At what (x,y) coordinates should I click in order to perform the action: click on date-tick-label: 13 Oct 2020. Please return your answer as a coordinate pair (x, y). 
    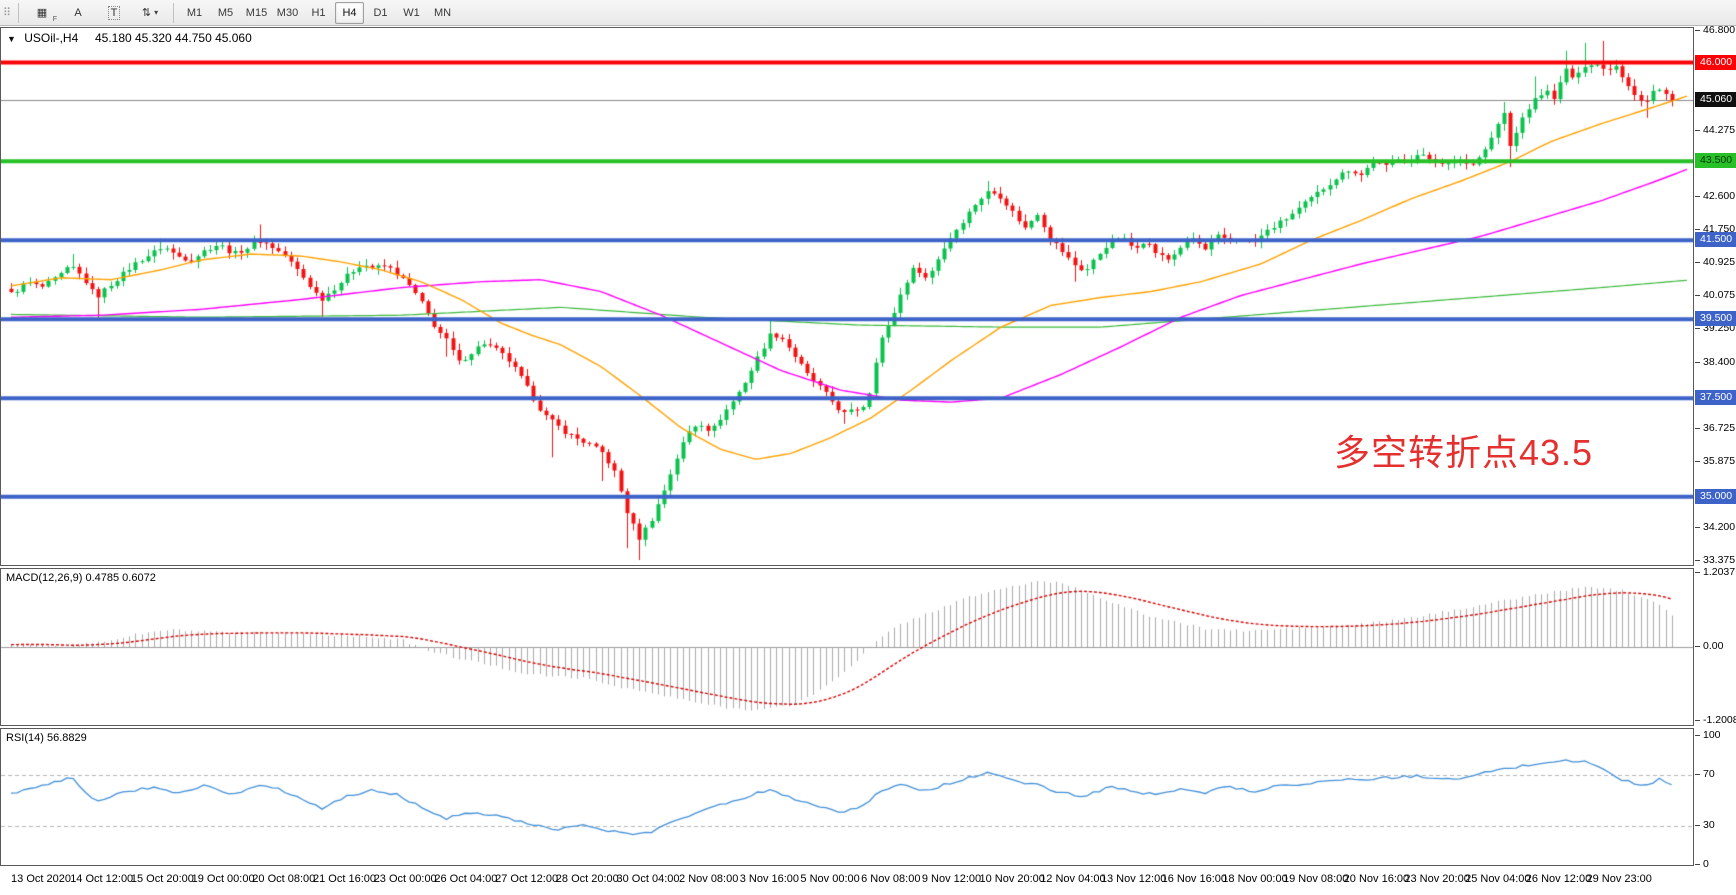
    Looking at the image, I should click on (41, 879).